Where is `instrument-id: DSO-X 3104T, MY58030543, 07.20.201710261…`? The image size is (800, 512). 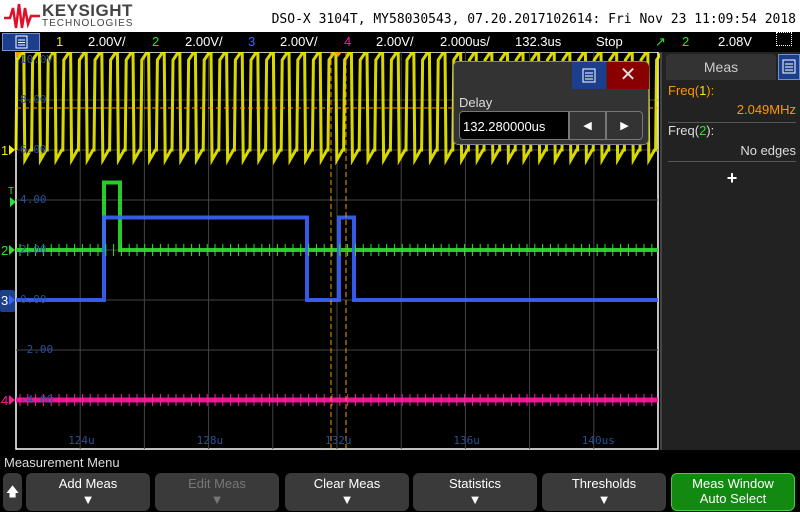 instrument-id: DSO-X 3104T, MY58030543, 07.20.201710261… is located at coordinates (533, 19).